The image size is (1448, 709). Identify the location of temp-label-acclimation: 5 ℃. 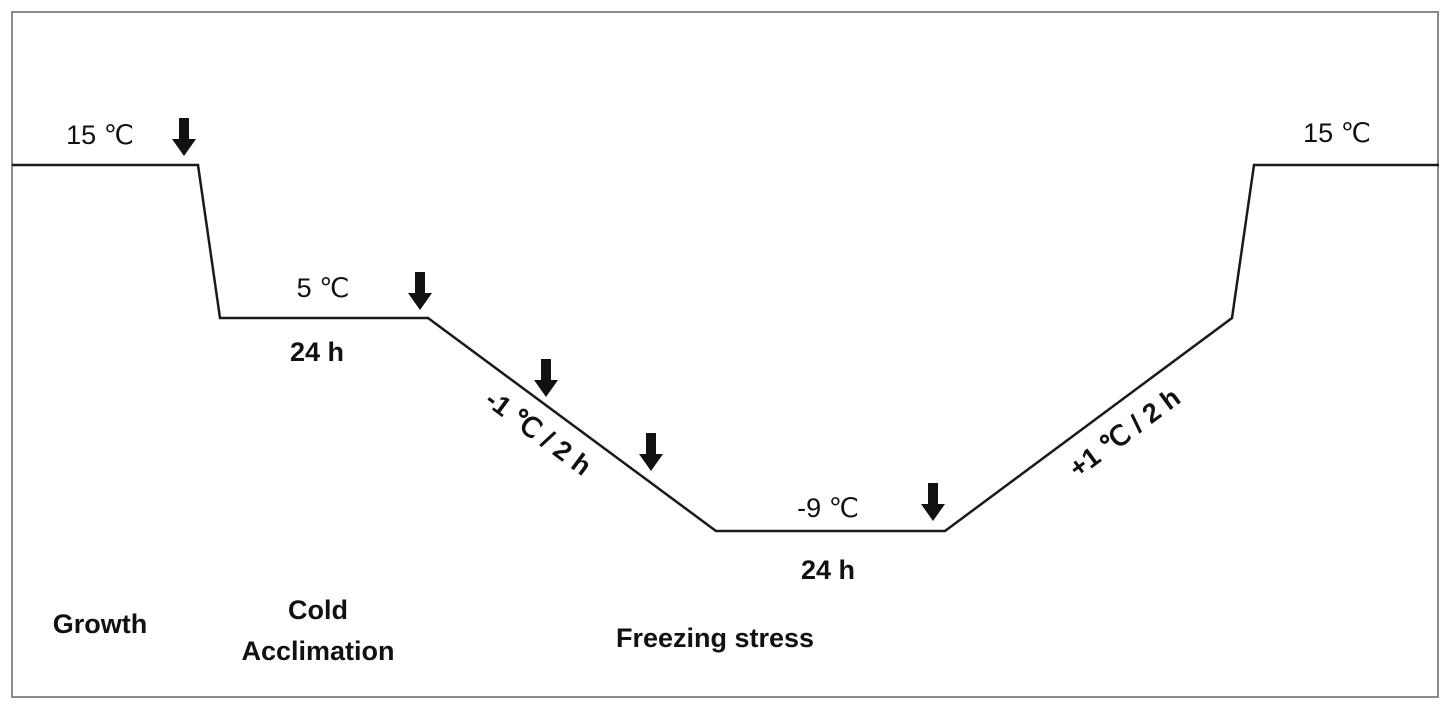
(323, 288).